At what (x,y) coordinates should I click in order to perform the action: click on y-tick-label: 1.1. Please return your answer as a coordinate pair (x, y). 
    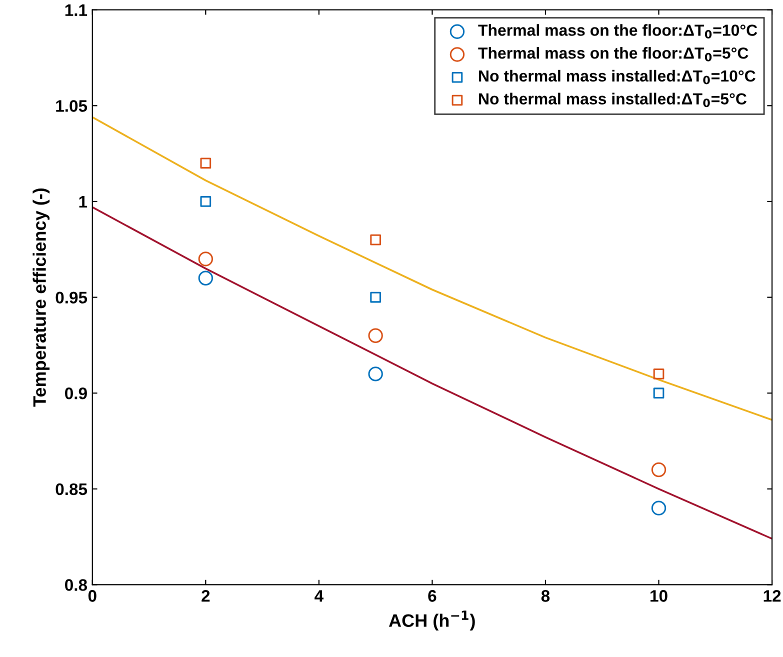
    Looking at the image, I should click on (76, 10).